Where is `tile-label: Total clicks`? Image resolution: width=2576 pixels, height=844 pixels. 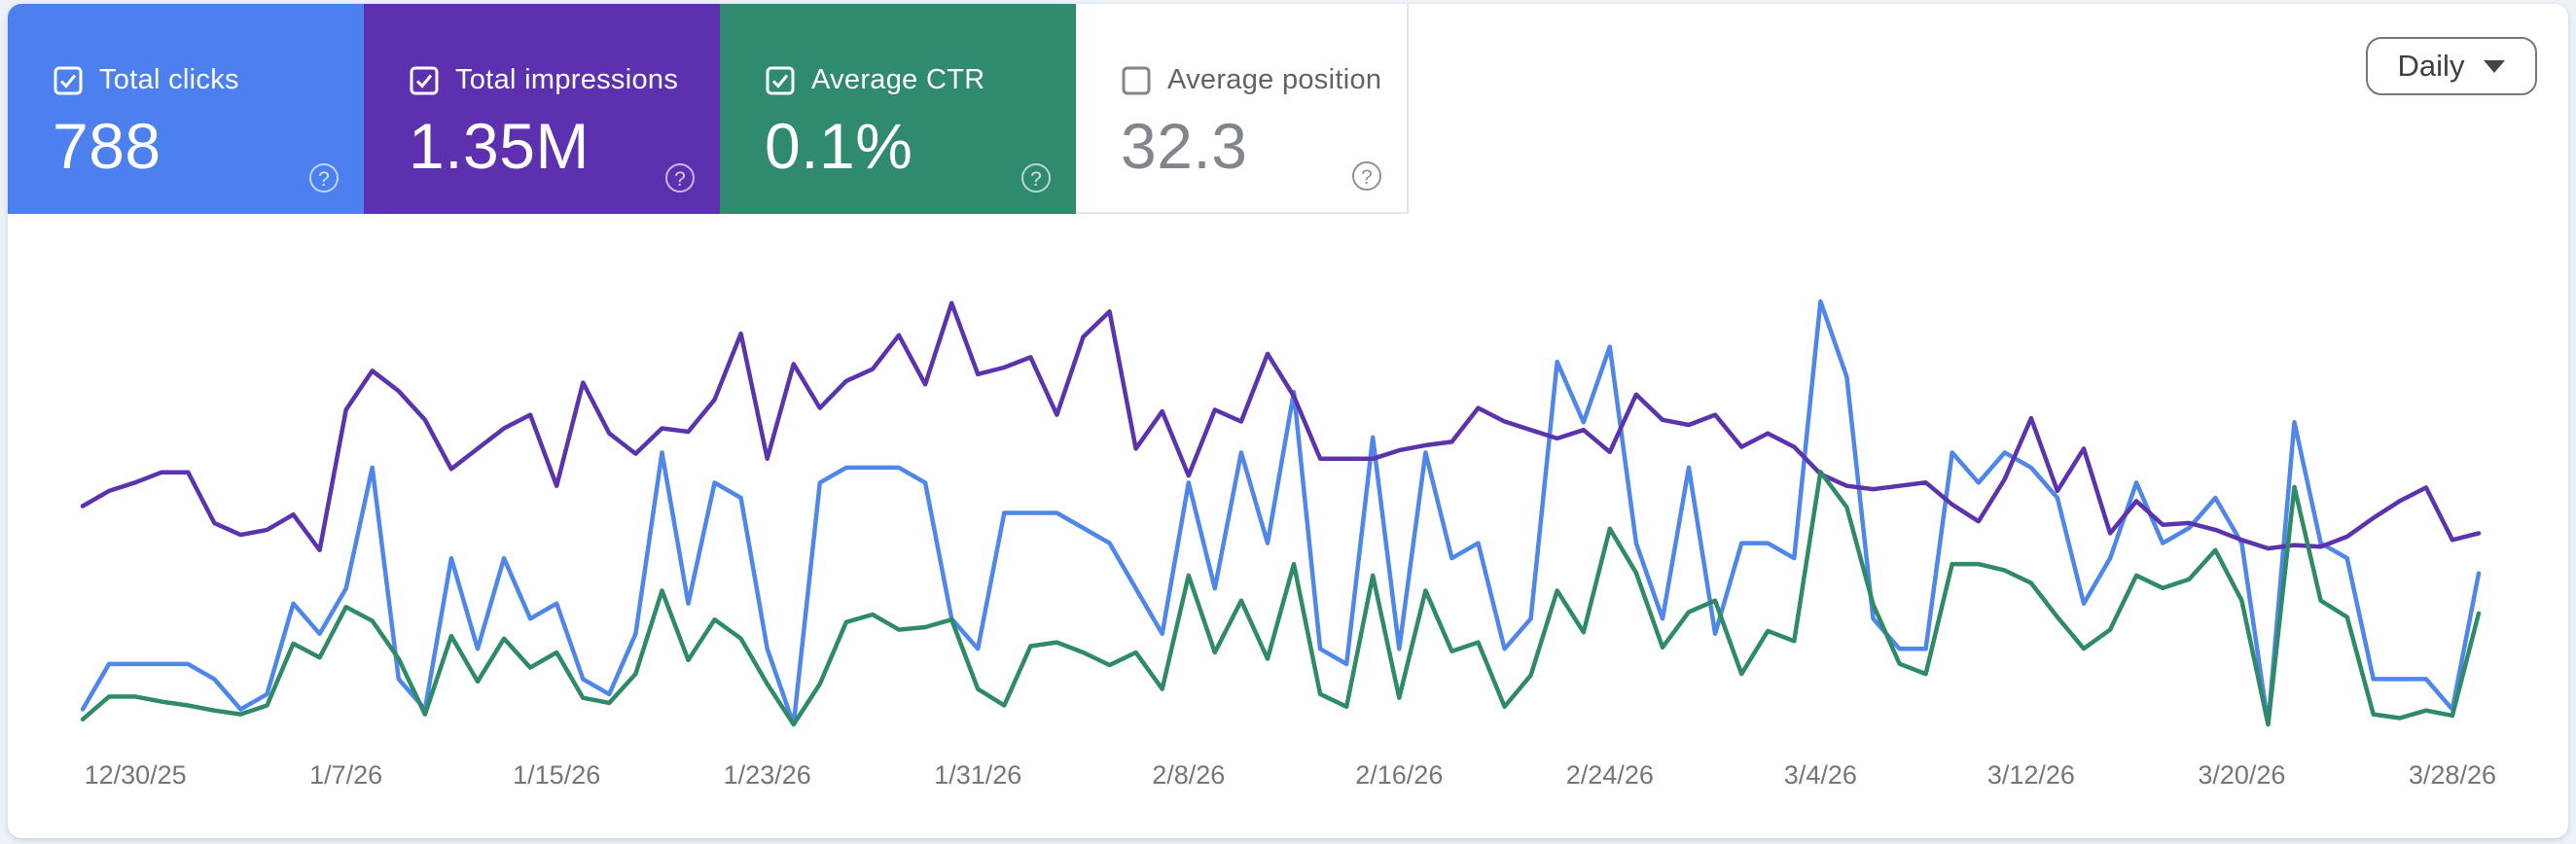
tile-label: Total clicks is located at coordinates (169, 80).